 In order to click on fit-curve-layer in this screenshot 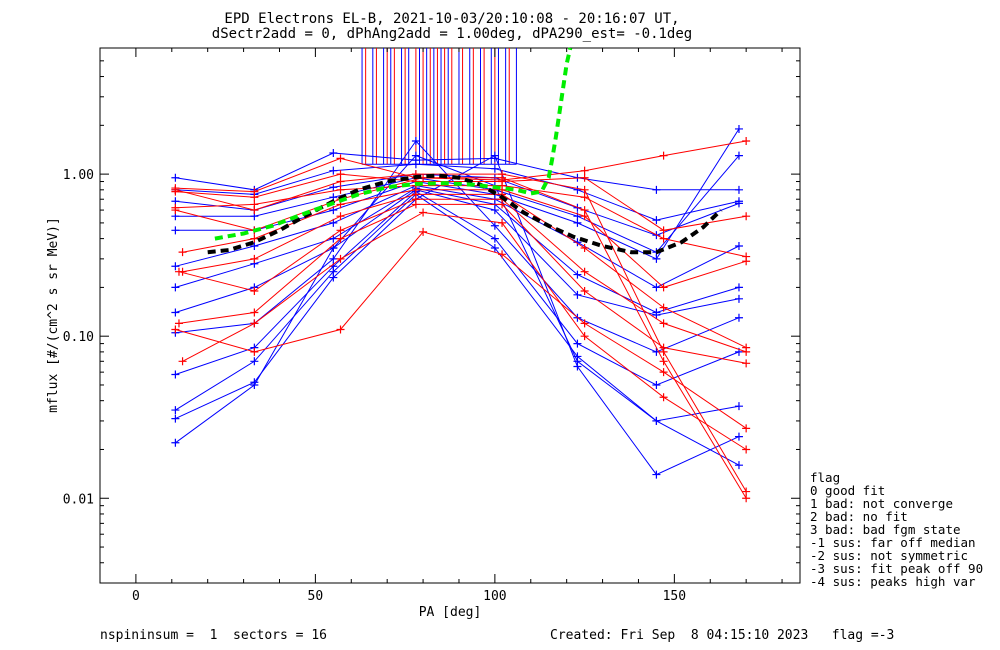, I will do `click(393, 144)`.